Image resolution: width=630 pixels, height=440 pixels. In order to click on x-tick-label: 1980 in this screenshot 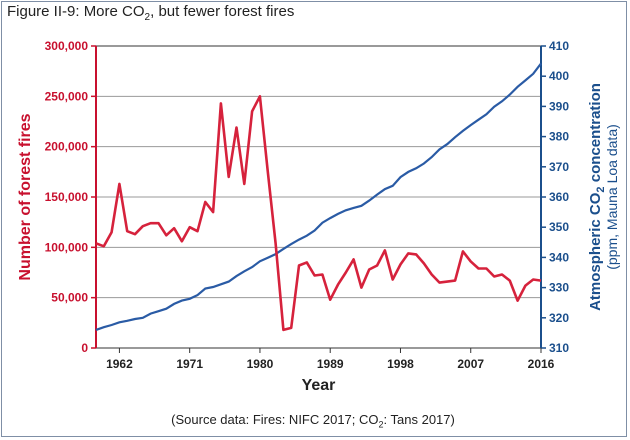, I will do `click(260, 364)`.